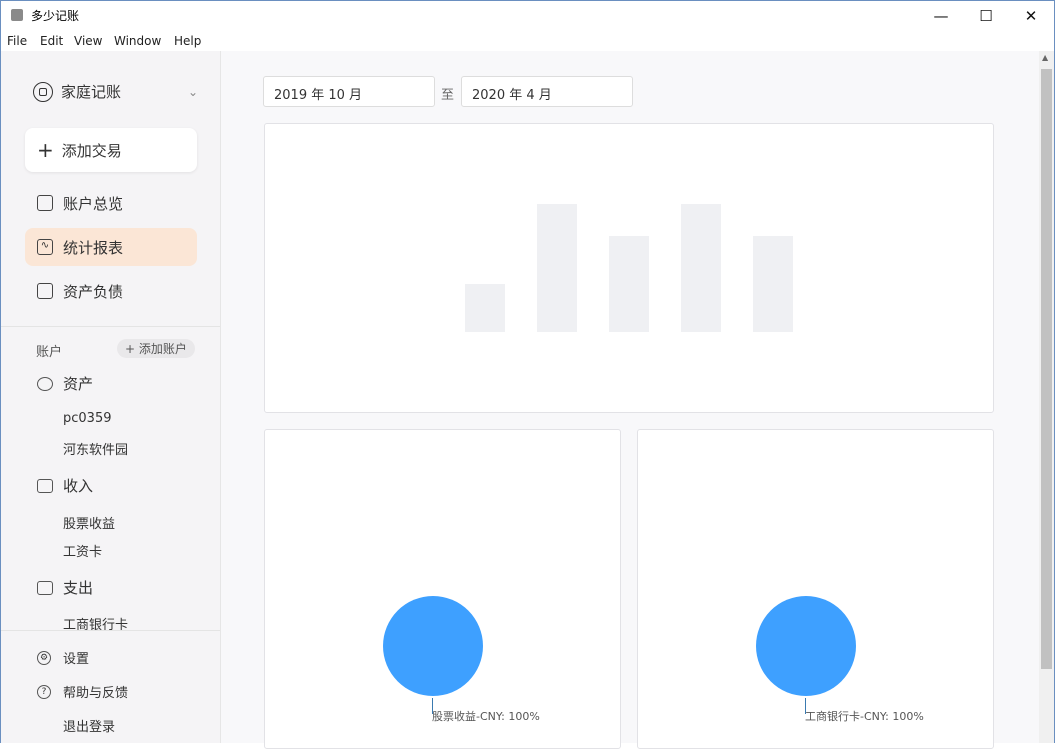  What do you see at coordinates (45, 247) in the screenshot?
I see `chart-icon: ∿` at bounding box center [45, 247].